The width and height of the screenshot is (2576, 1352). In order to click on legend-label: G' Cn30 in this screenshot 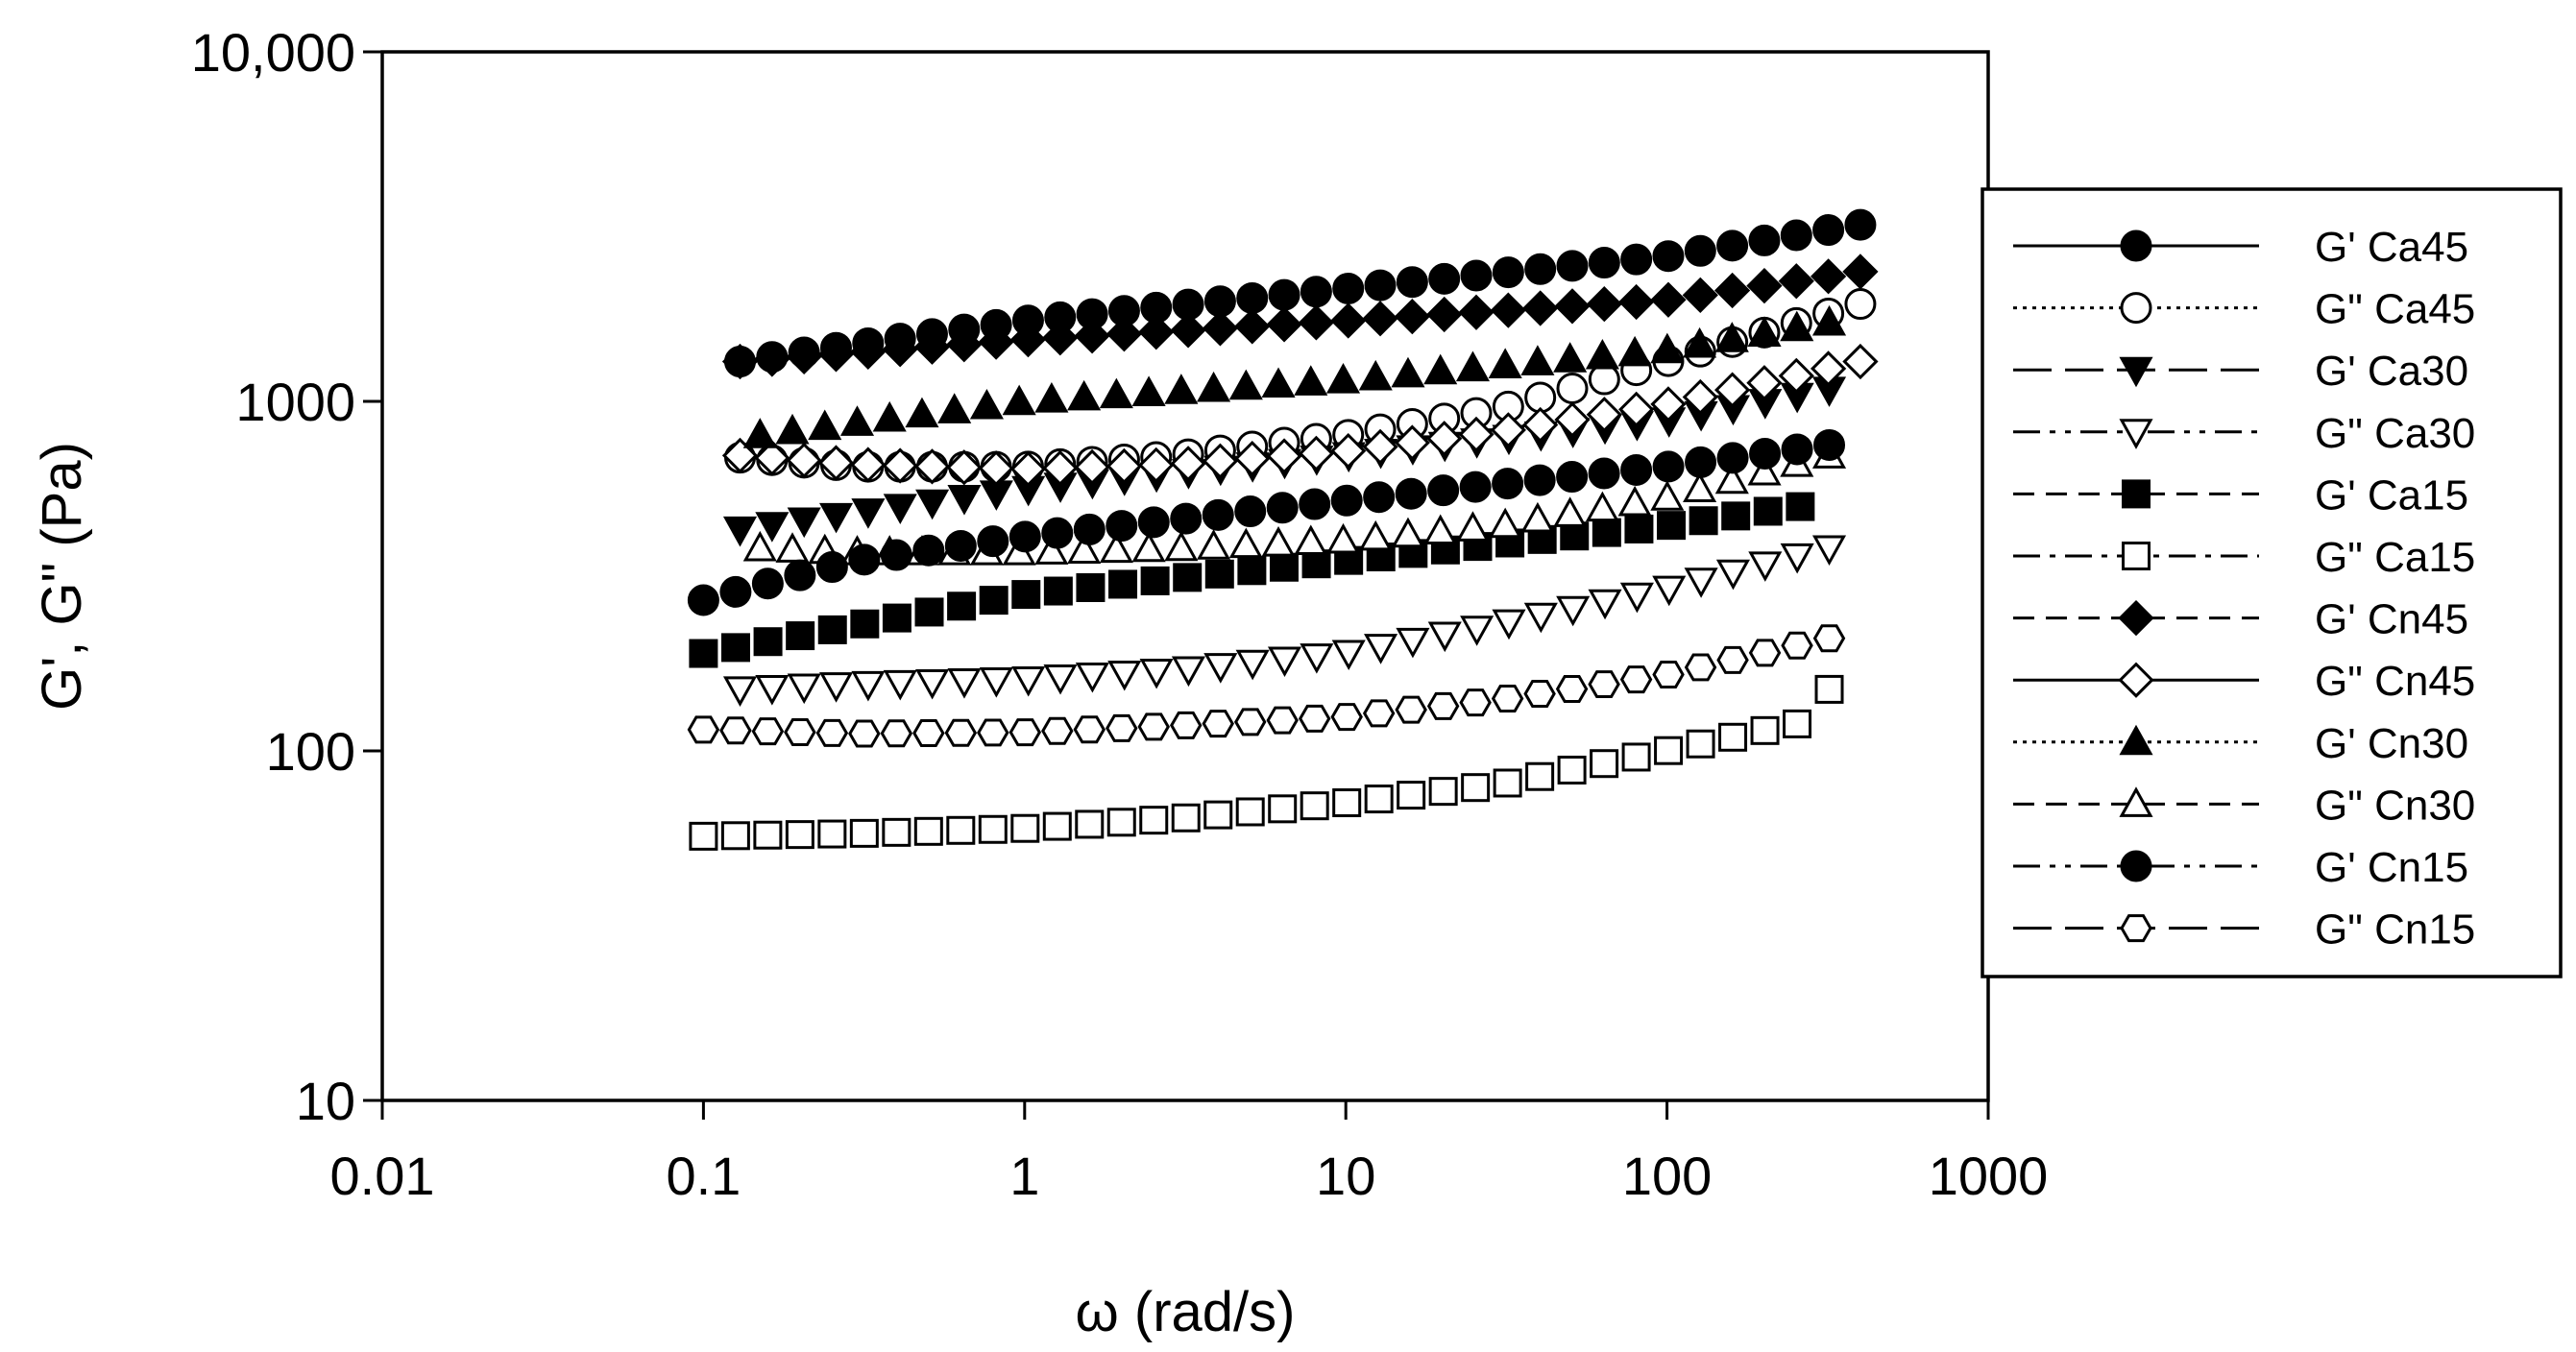, I will do `click(2391, 743)`.